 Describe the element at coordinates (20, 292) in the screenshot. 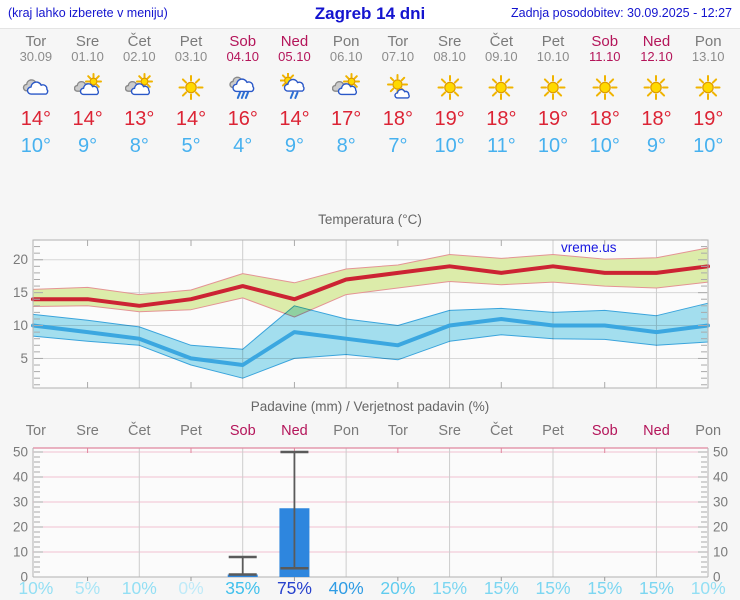

I see `temp-axis-label: 15` at that location.